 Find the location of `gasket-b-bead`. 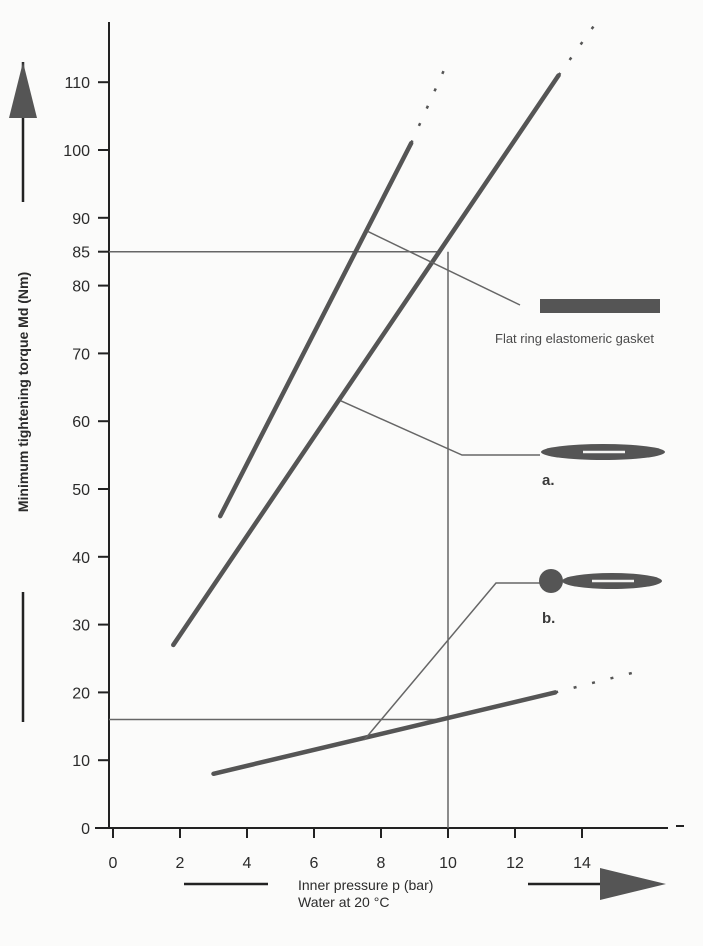

gasket-b-bead is located at coordinates (551, 581).